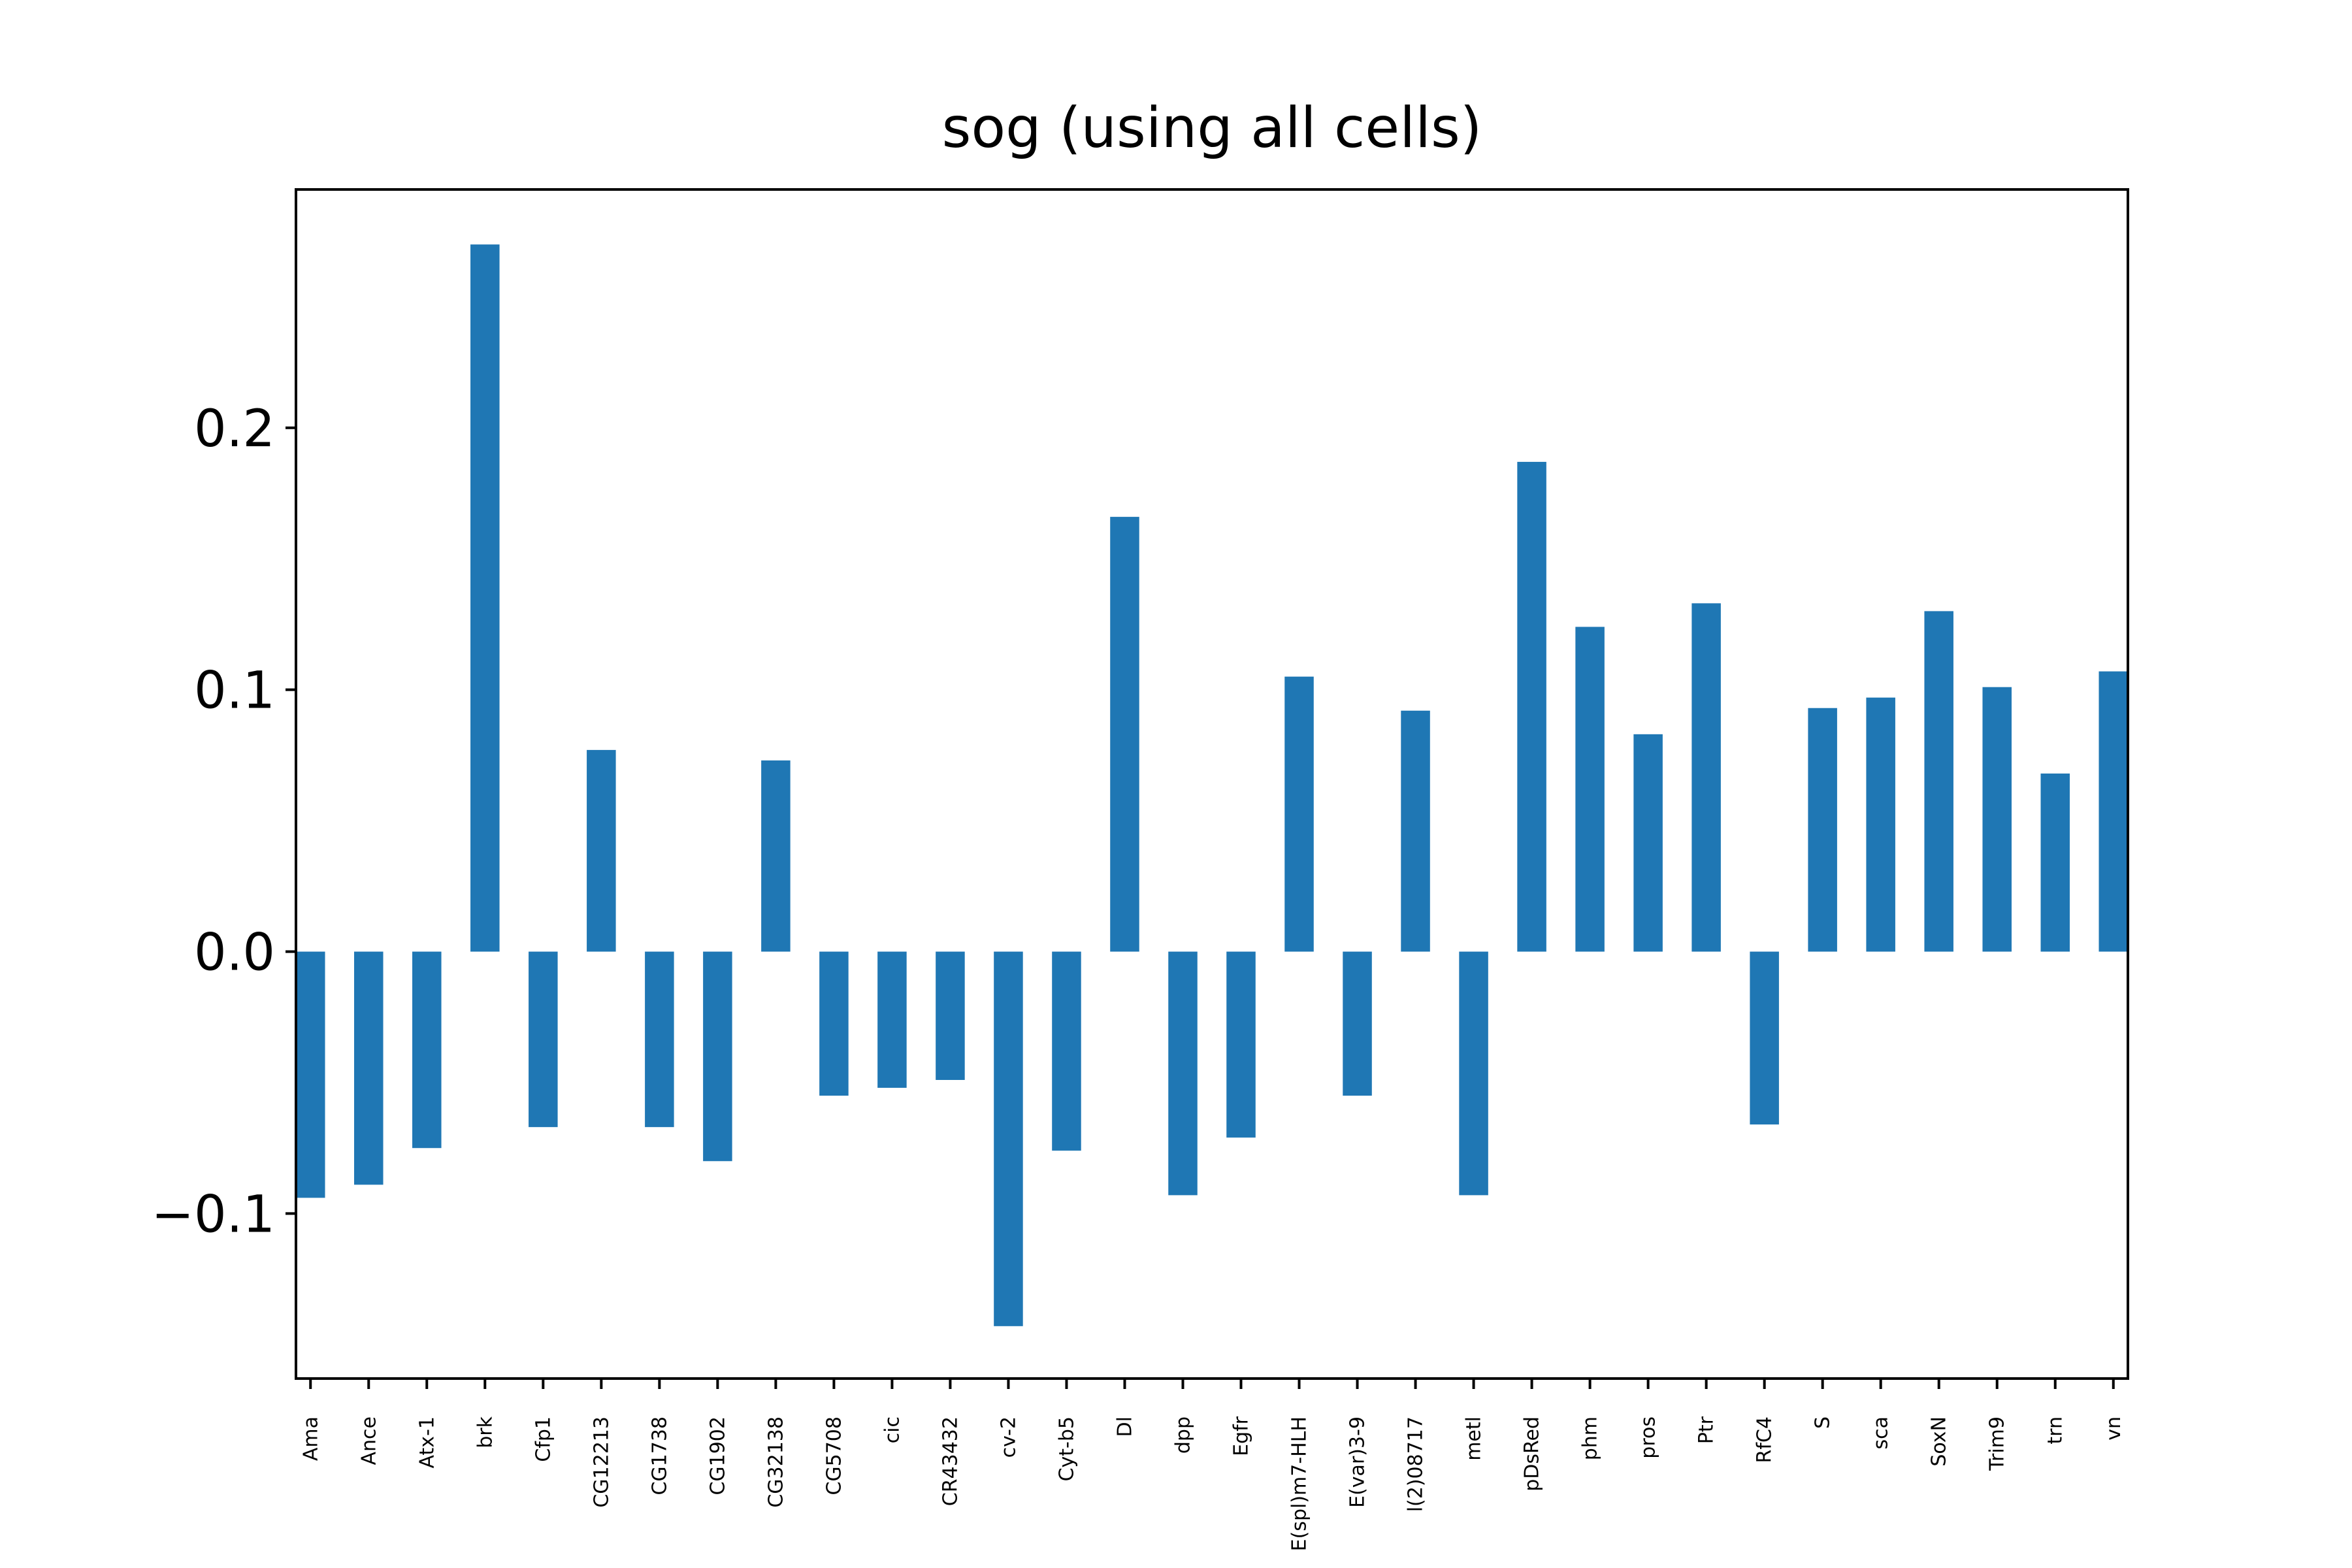 This screenshot has height=1568, width=2352. Describe the element at coordinates (950, 1461) in the screenshot. I see `x-tick-label: CR43432` at that location.